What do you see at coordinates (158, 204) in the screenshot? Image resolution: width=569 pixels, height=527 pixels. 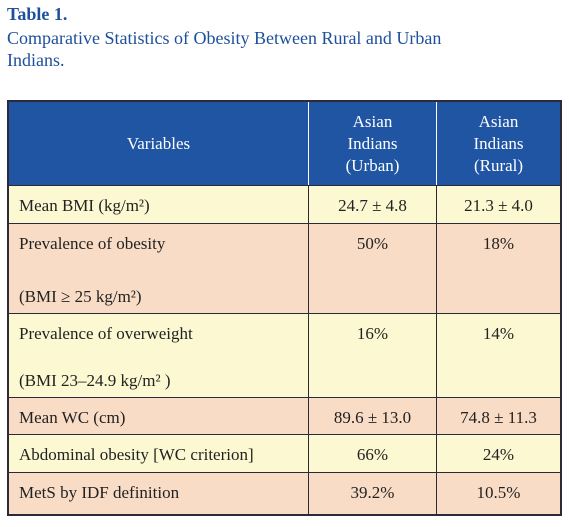 I see `row-label: Mean BMI (kg/m²)` at bounding box center [158, 204].